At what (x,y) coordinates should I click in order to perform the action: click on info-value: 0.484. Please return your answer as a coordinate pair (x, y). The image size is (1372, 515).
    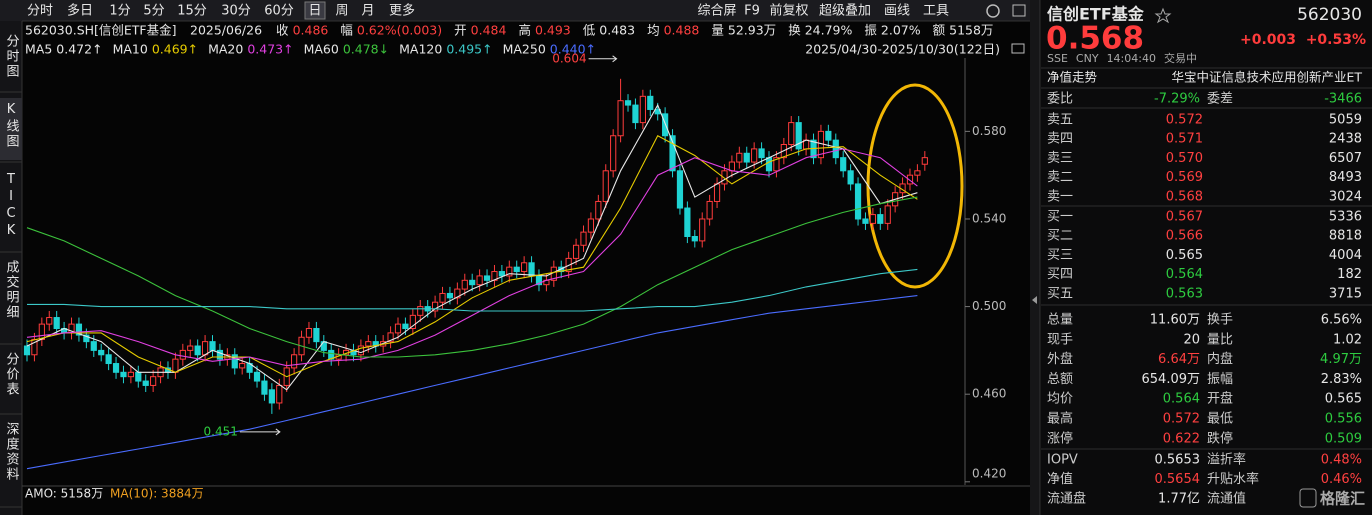
    Looking at the image, I should click on (489, 30).